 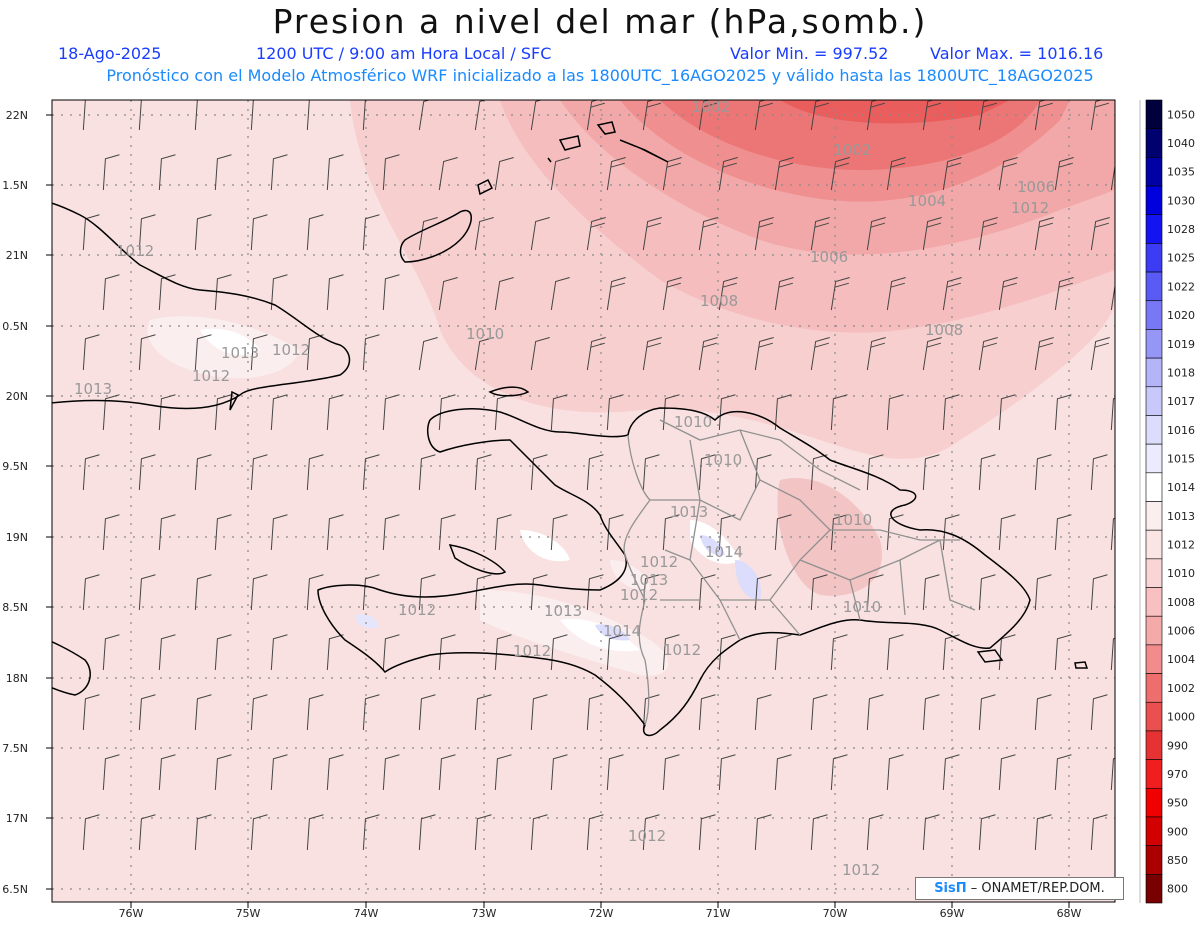 I want to click on lon-label: 75W, so click(x=248, y=913).